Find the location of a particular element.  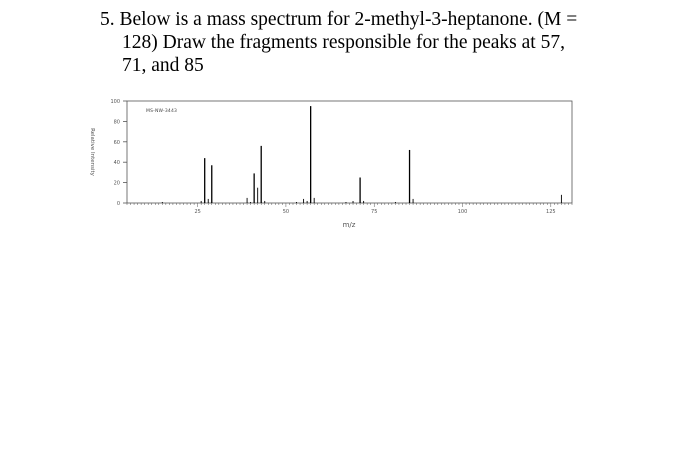

y-tick-label: 20 is located at coordinates (117, 184).